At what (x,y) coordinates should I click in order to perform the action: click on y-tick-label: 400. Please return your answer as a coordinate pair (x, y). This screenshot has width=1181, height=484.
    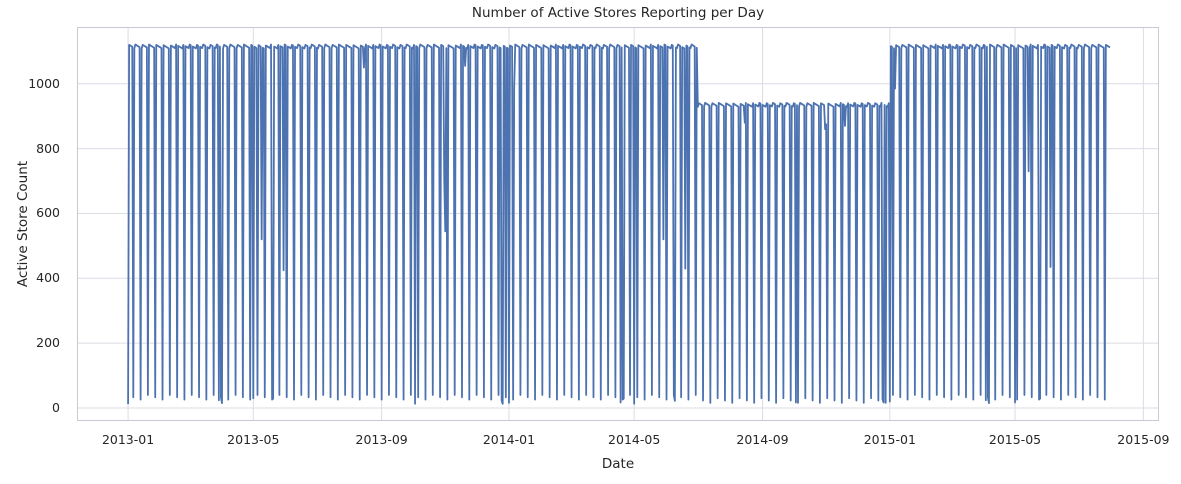
    Looking at the image, I should click on (48, 278).